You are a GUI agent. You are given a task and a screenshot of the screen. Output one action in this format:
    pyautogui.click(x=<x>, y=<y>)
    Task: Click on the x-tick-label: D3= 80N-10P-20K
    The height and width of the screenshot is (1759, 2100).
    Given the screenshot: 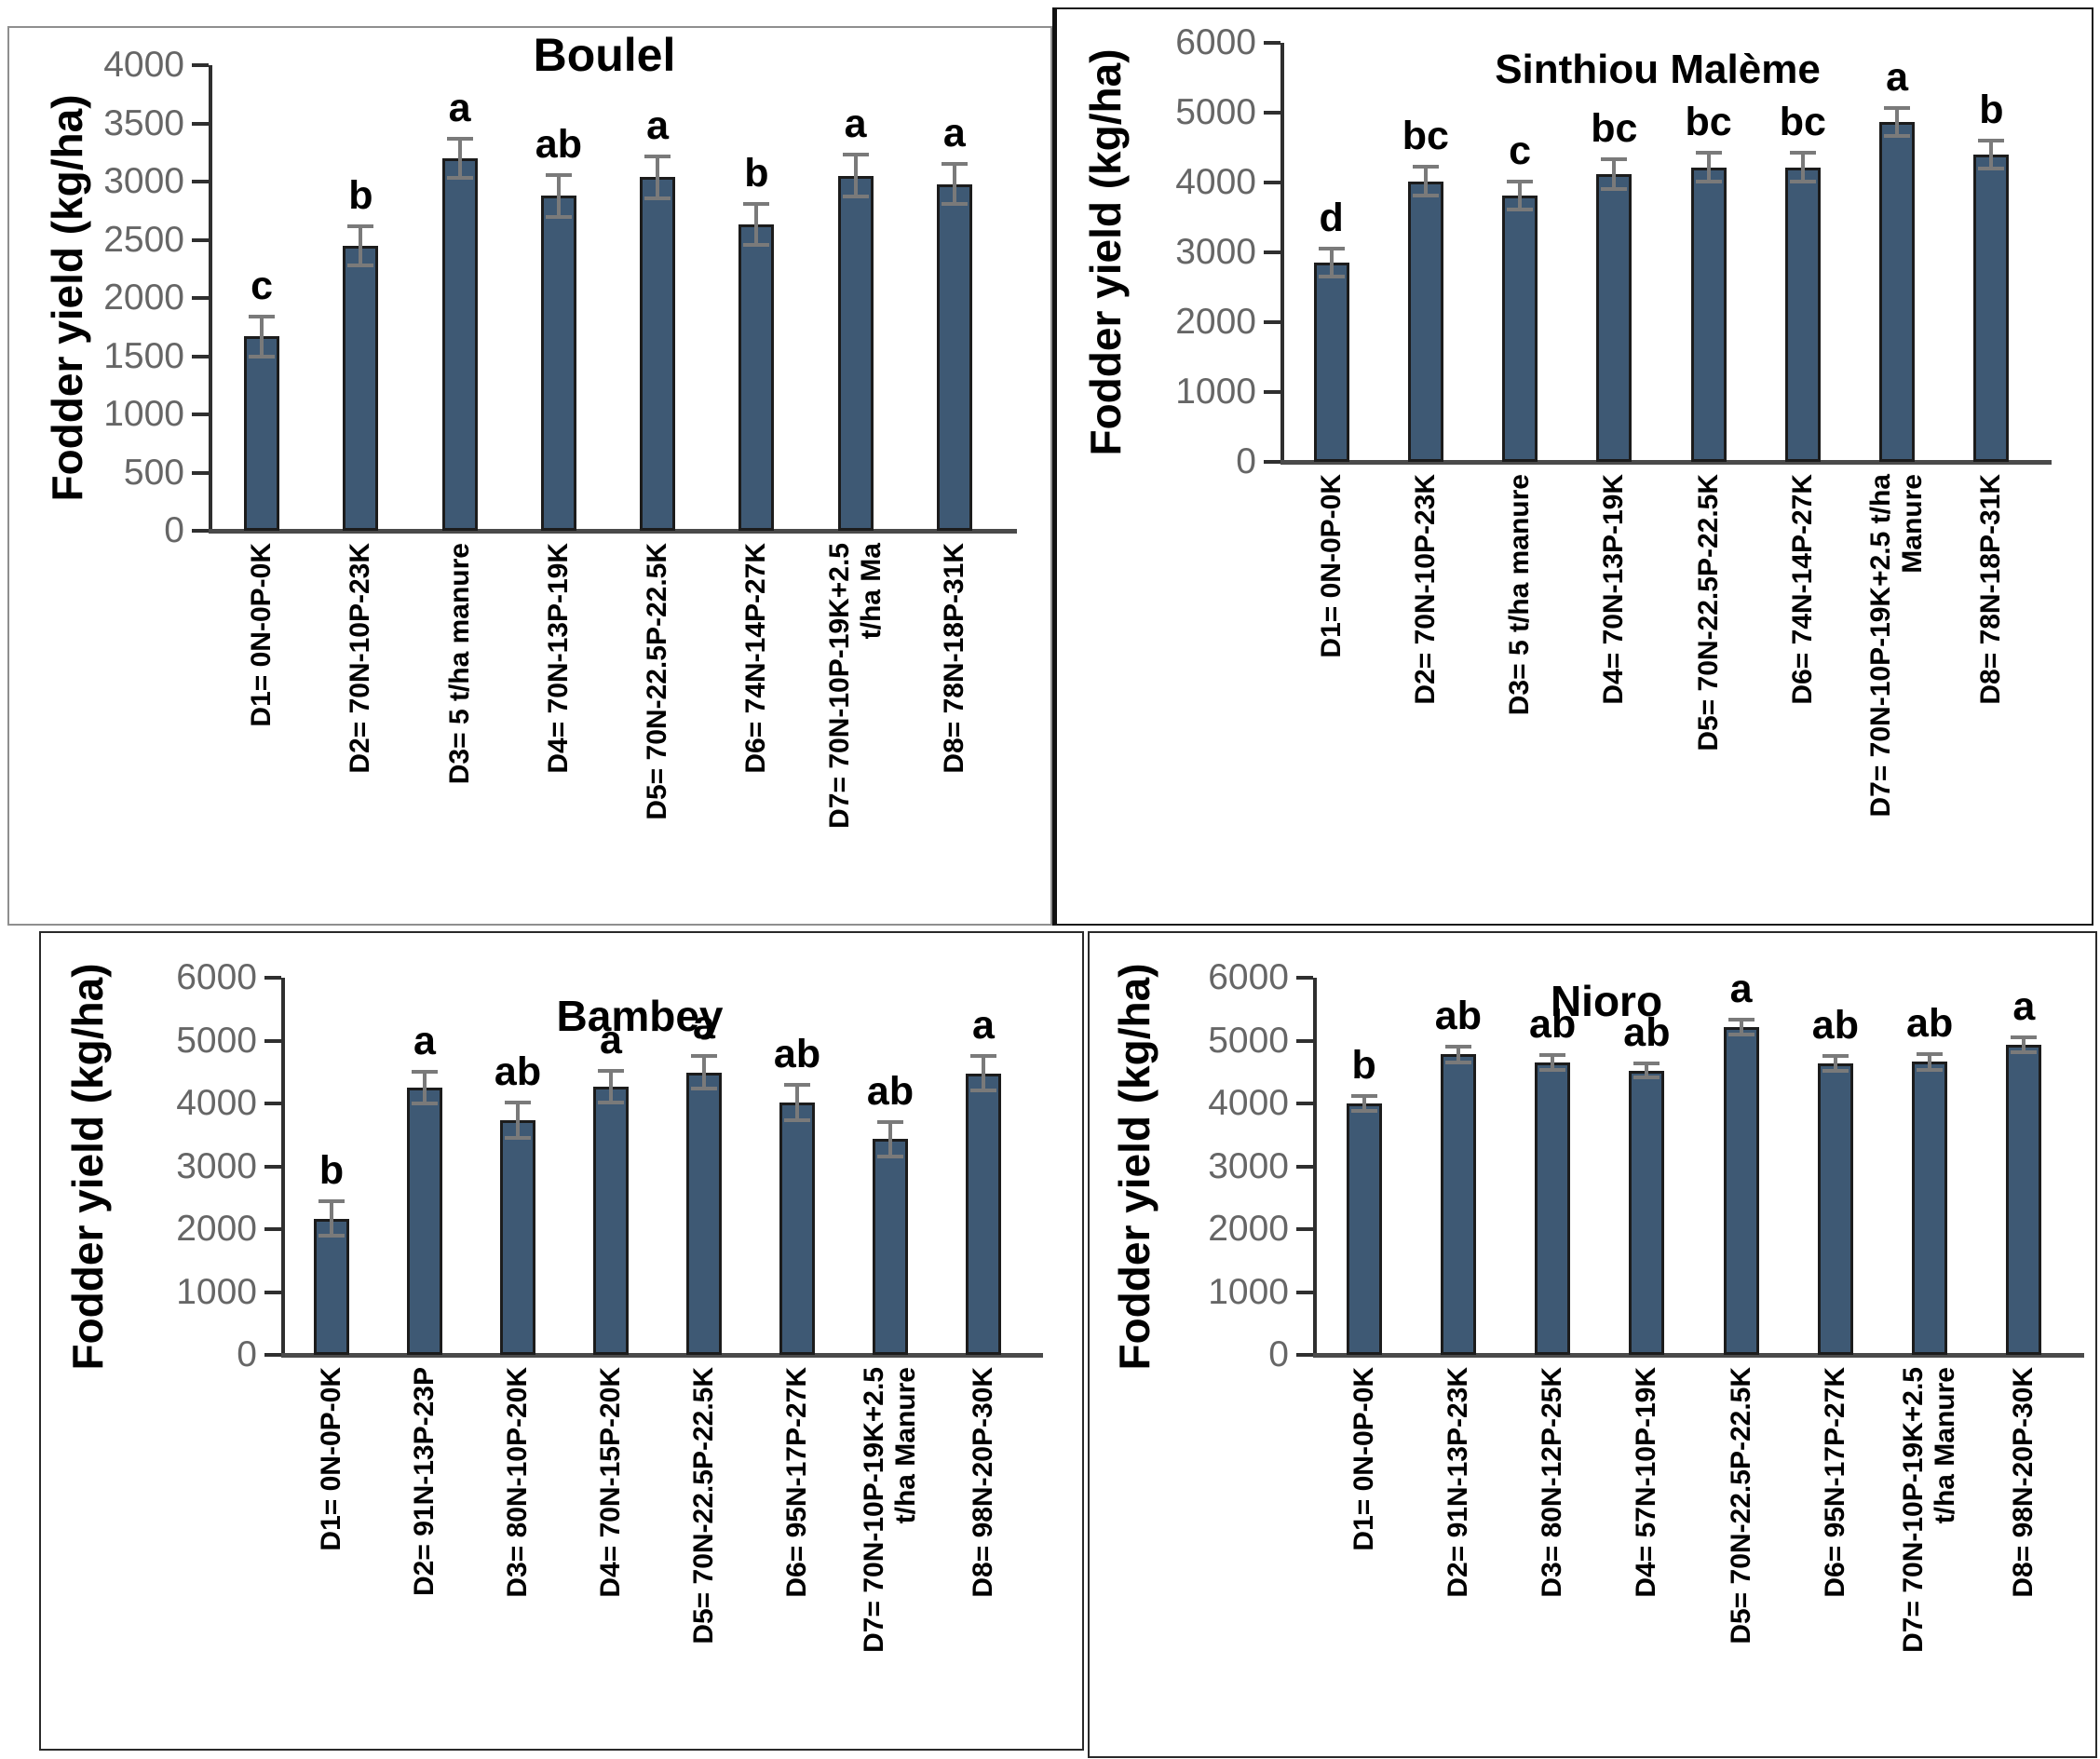 What is the action you would take?
    pyautogui.click(x=517, y=1482)
    